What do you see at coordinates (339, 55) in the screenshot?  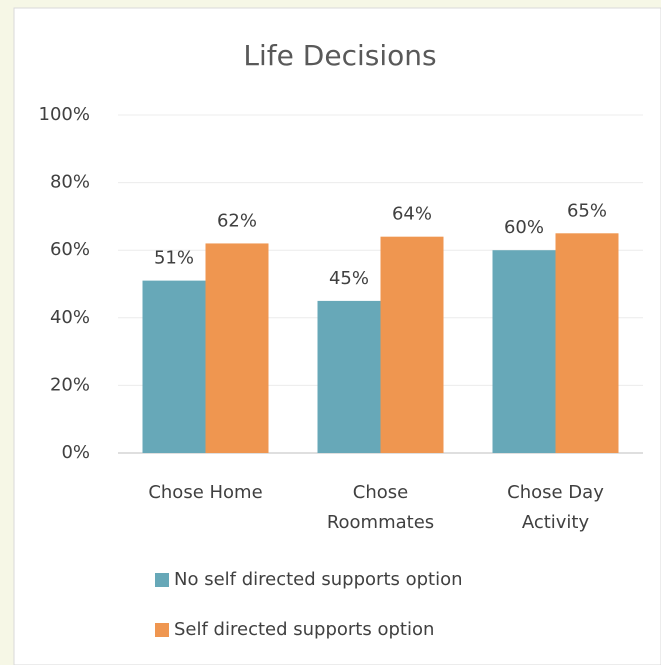 I see `chart-title: Life Decisions` at bounding box center [339, 55].